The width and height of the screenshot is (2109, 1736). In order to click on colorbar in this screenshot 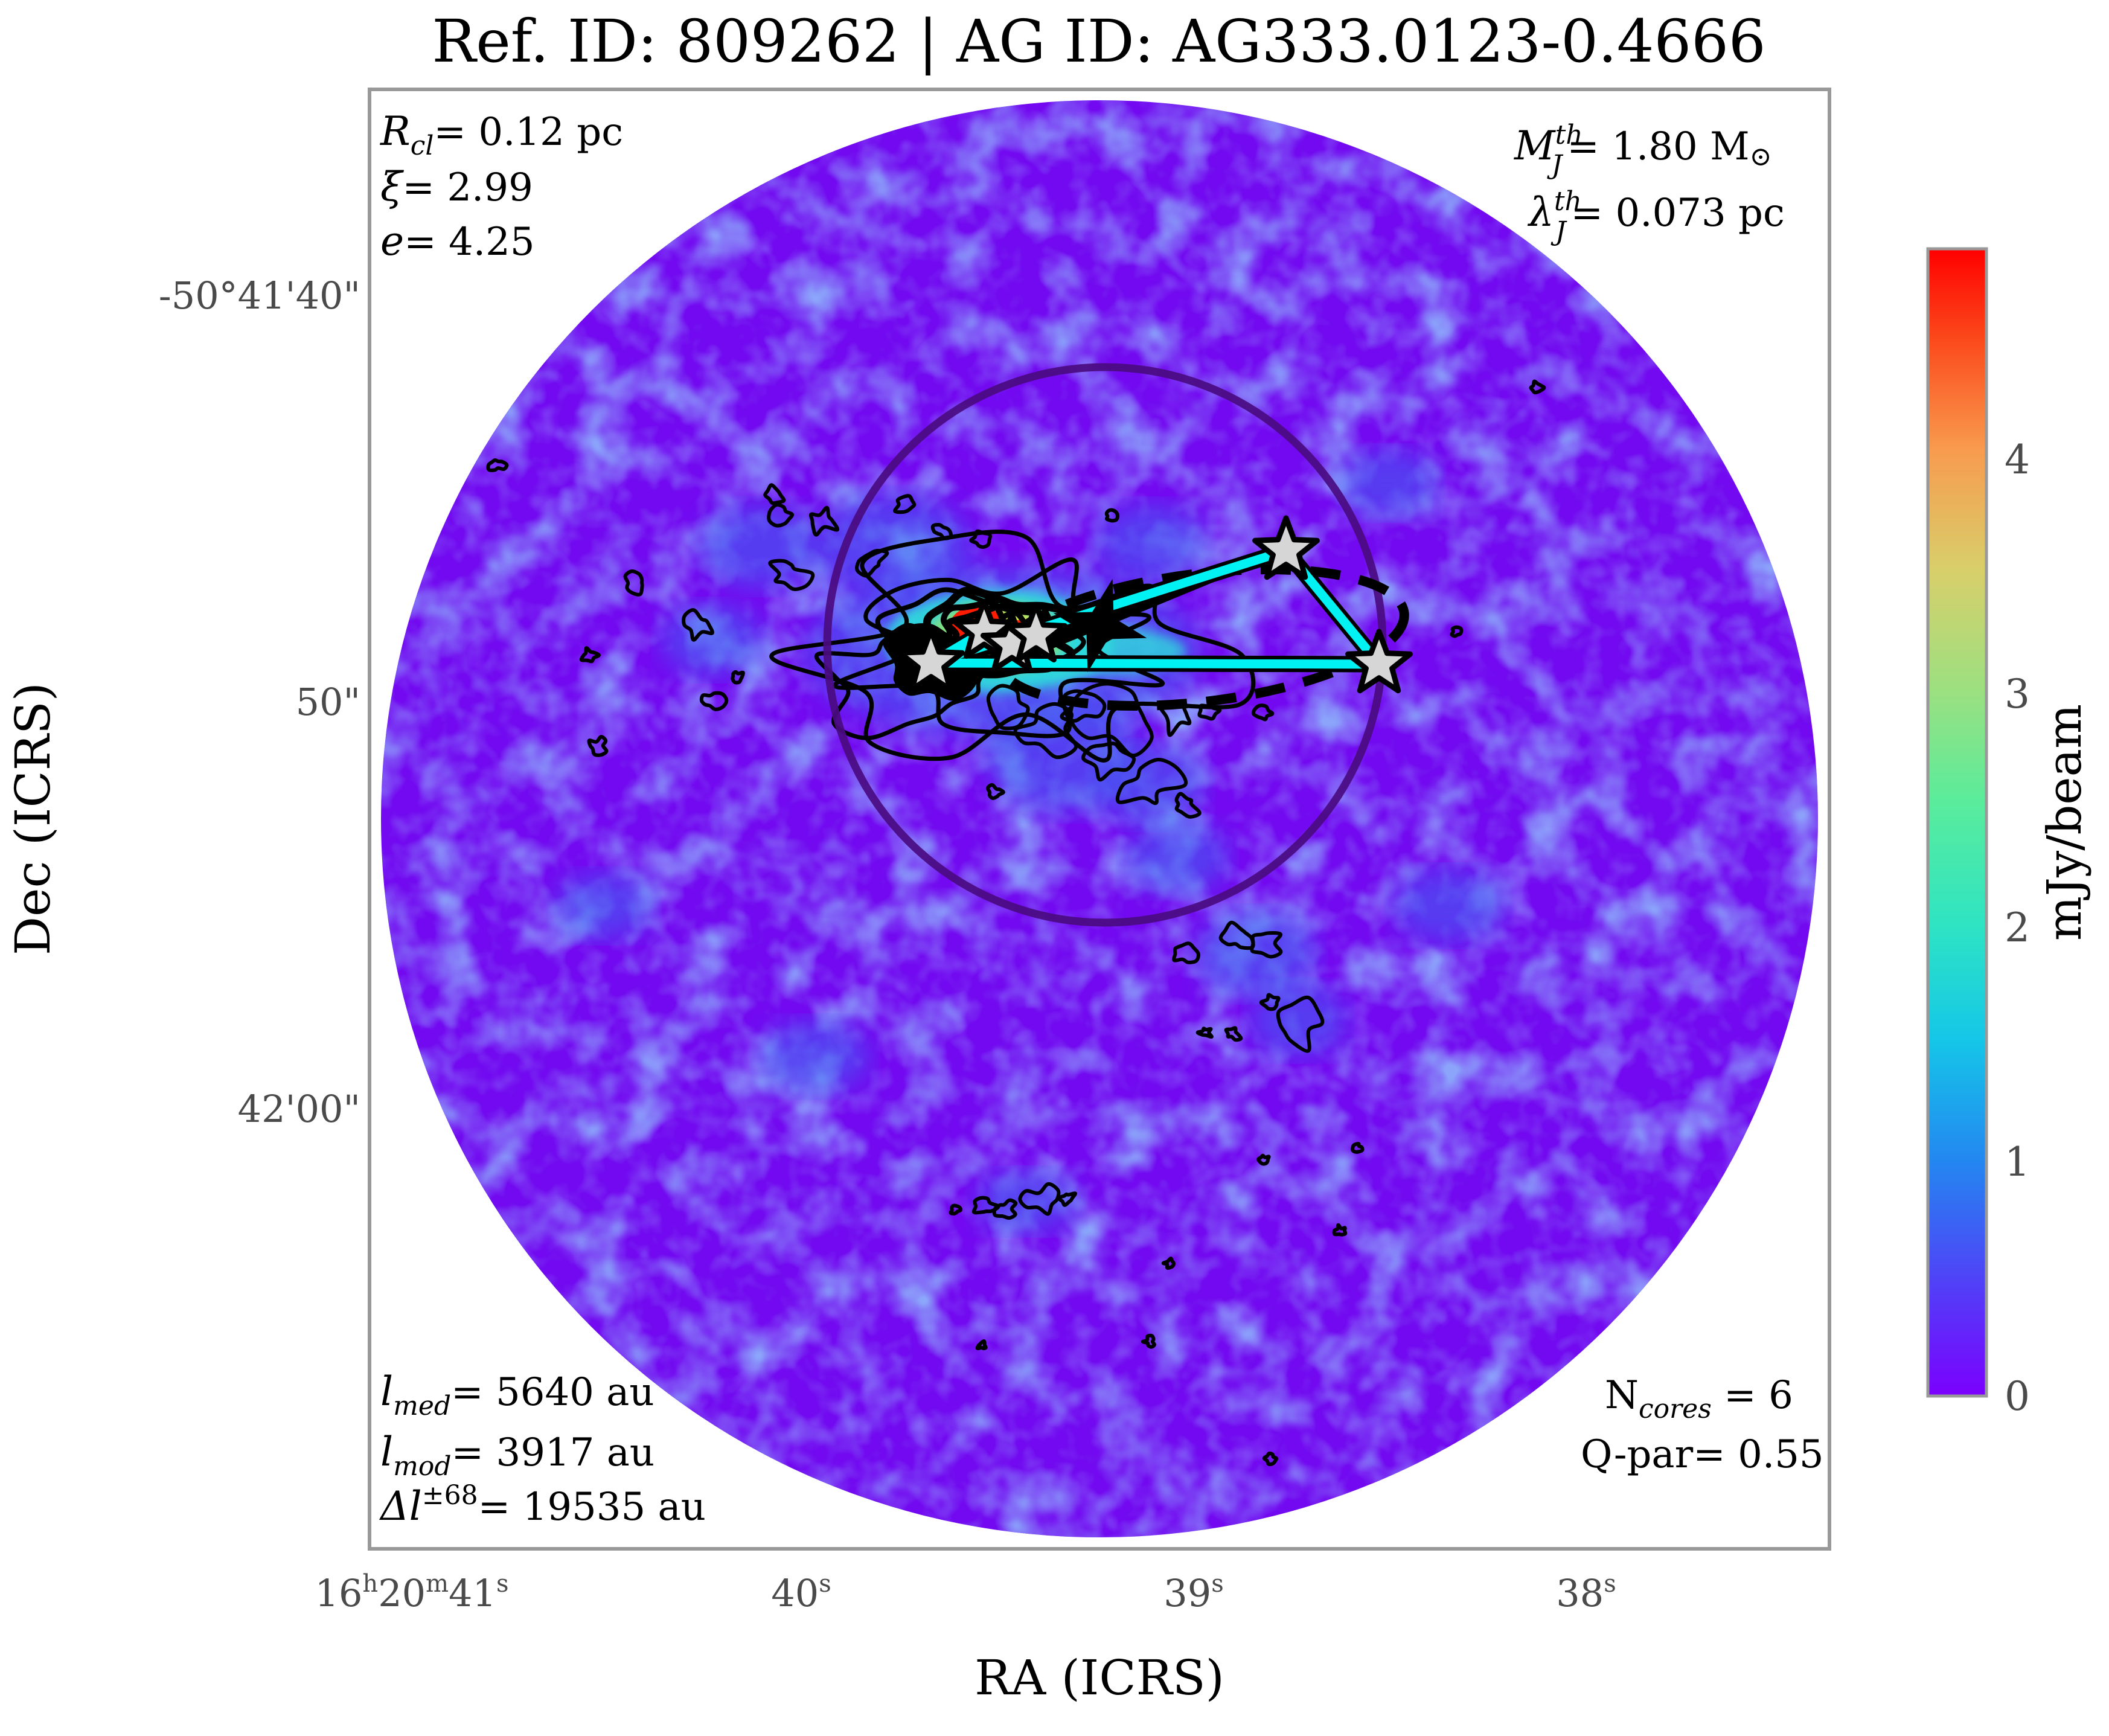, I will do `click(1957, 822)`.